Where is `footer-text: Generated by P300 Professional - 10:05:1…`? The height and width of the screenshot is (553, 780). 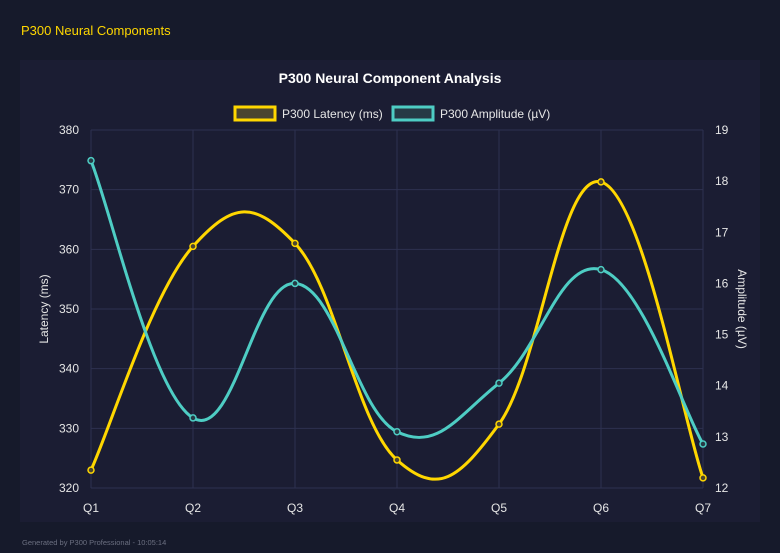
footer-text: Generated by P300 Professional - 10:05:1… is located at coordinates (94, 542).